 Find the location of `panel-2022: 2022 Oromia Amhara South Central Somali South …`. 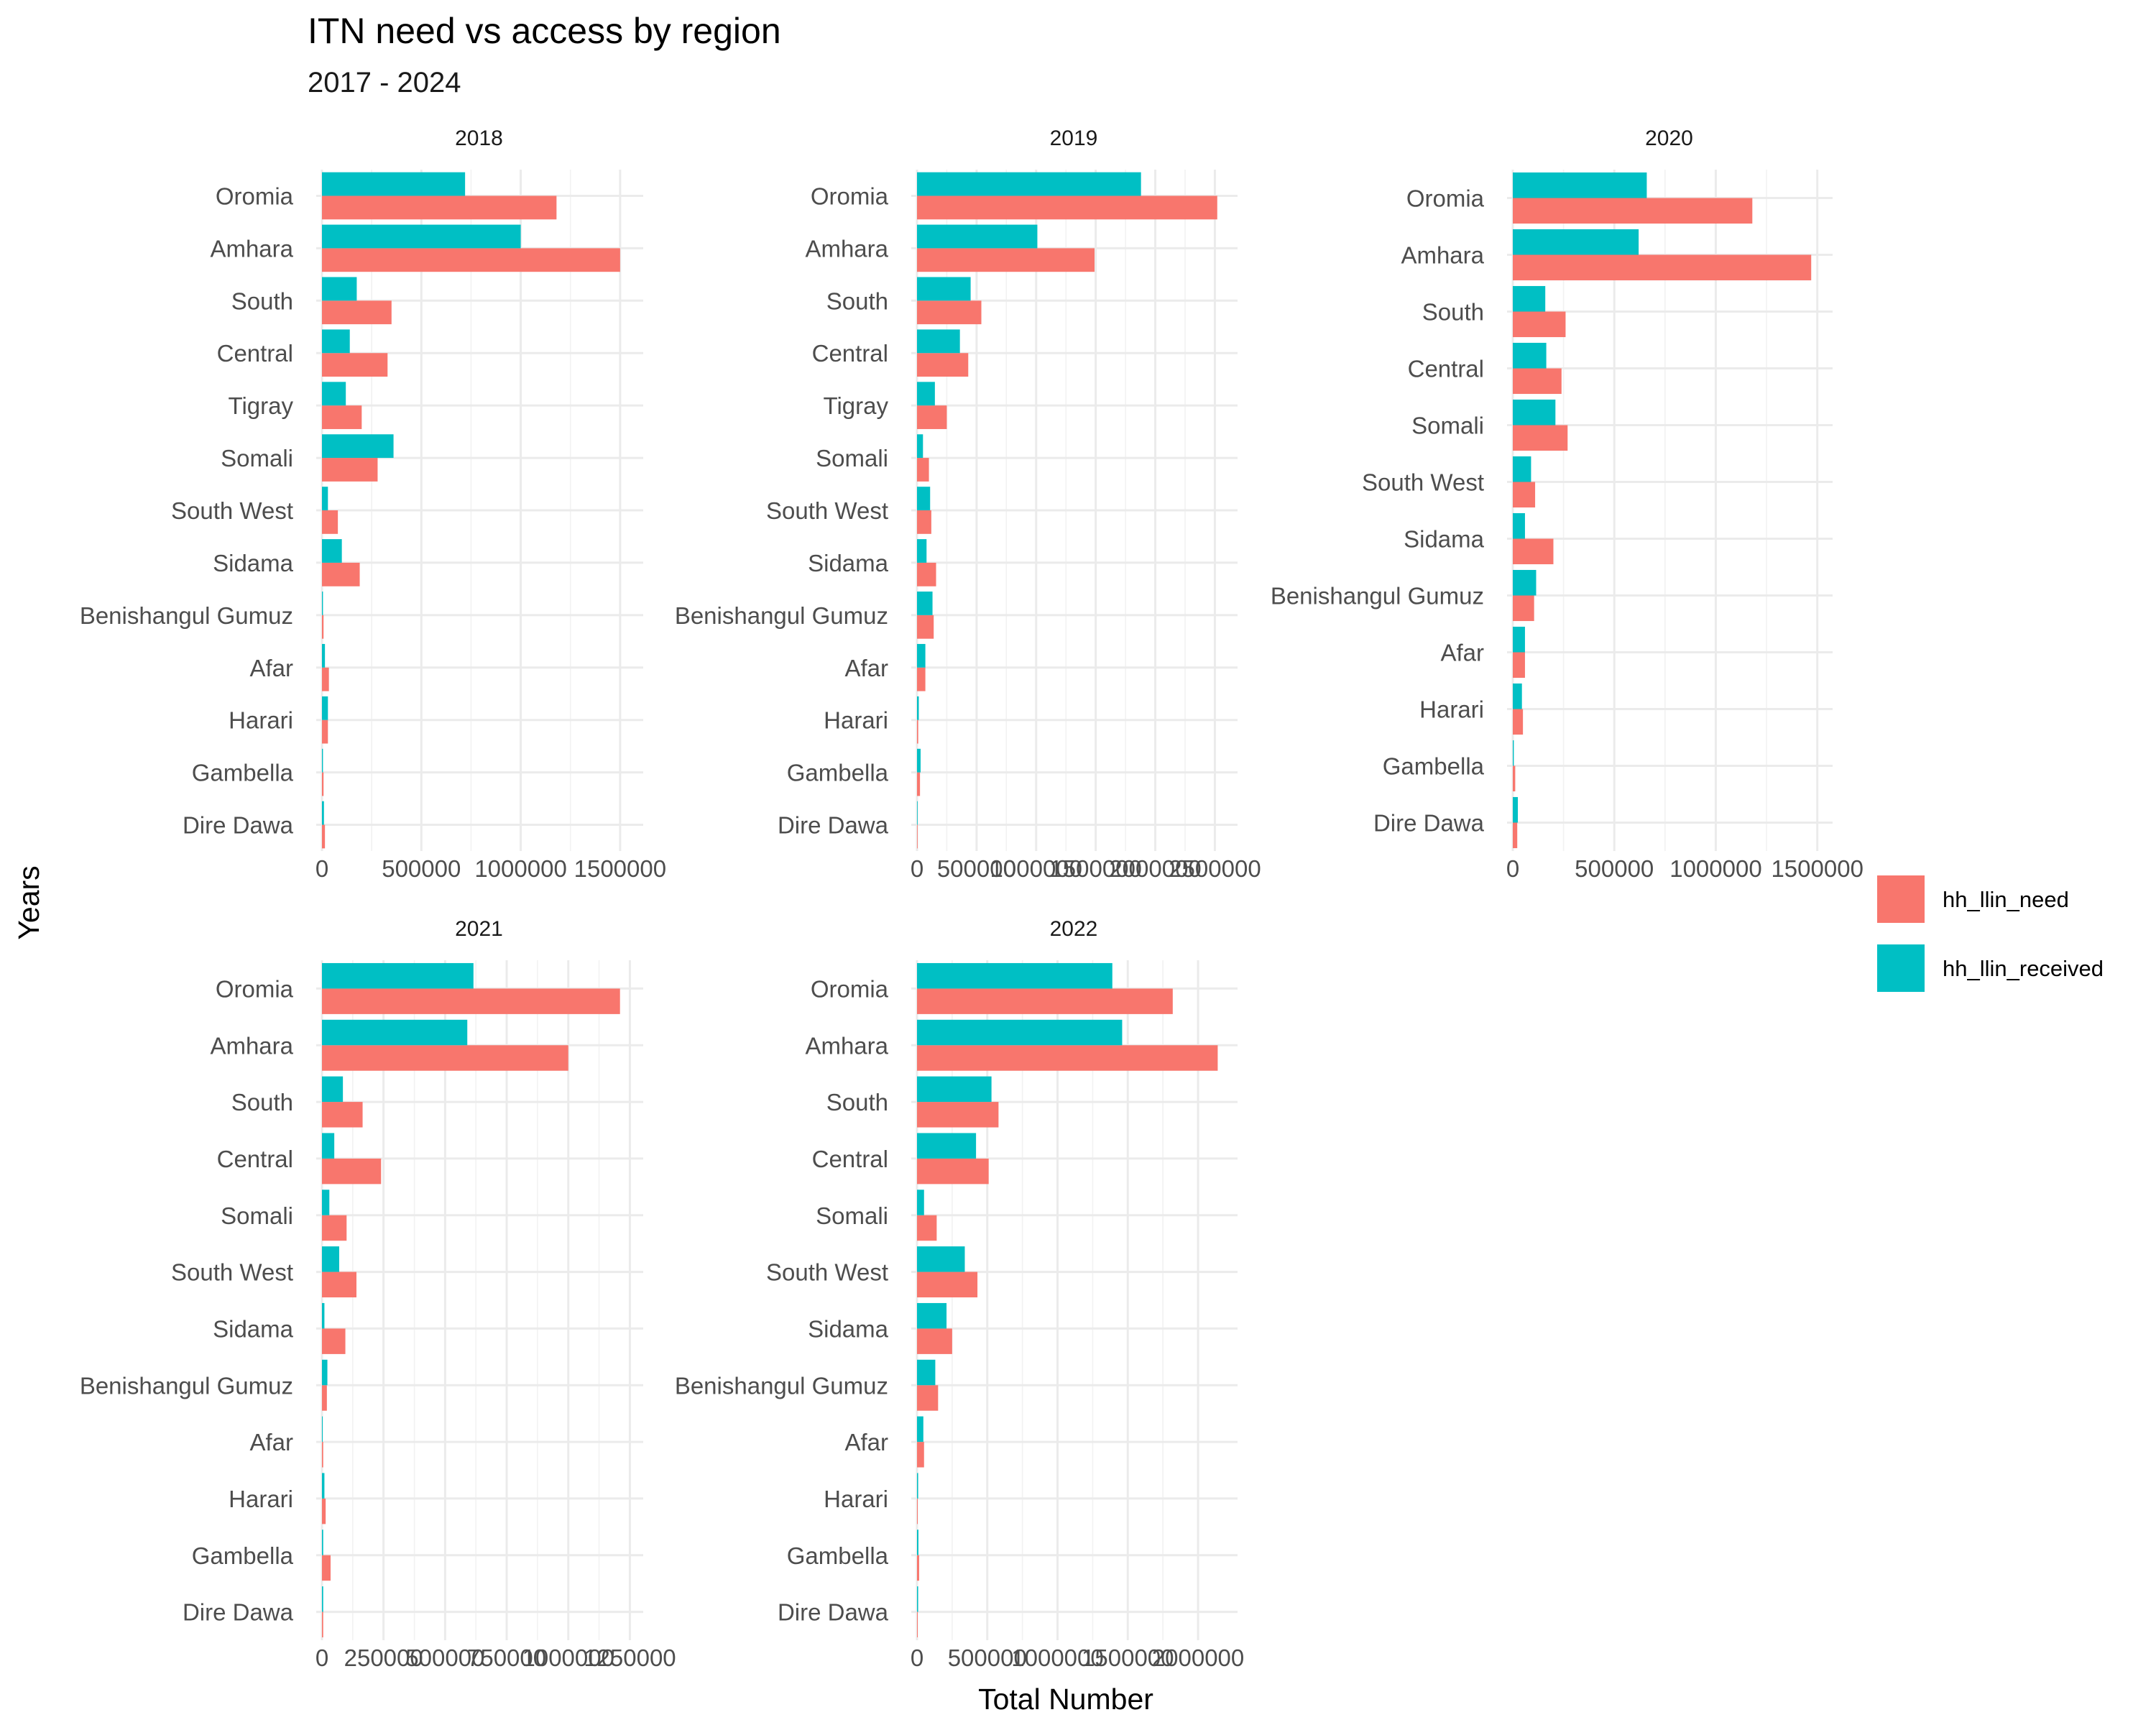

panel-2022: 2022 Oromia Amhara South Central Somali South … is located at coordinates (960, 1294).